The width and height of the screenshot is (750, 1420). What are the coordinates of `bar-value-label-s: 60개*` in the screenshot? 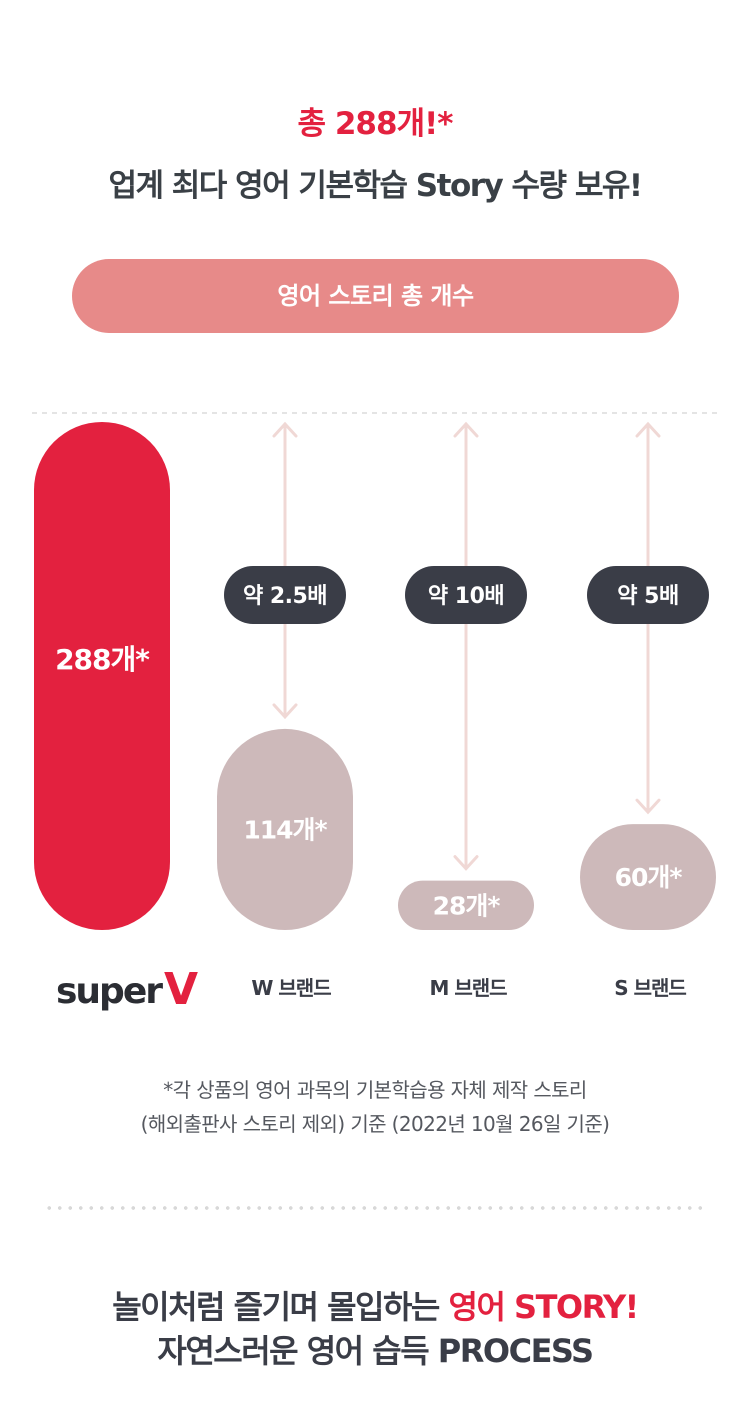 It's located at (649, 877).